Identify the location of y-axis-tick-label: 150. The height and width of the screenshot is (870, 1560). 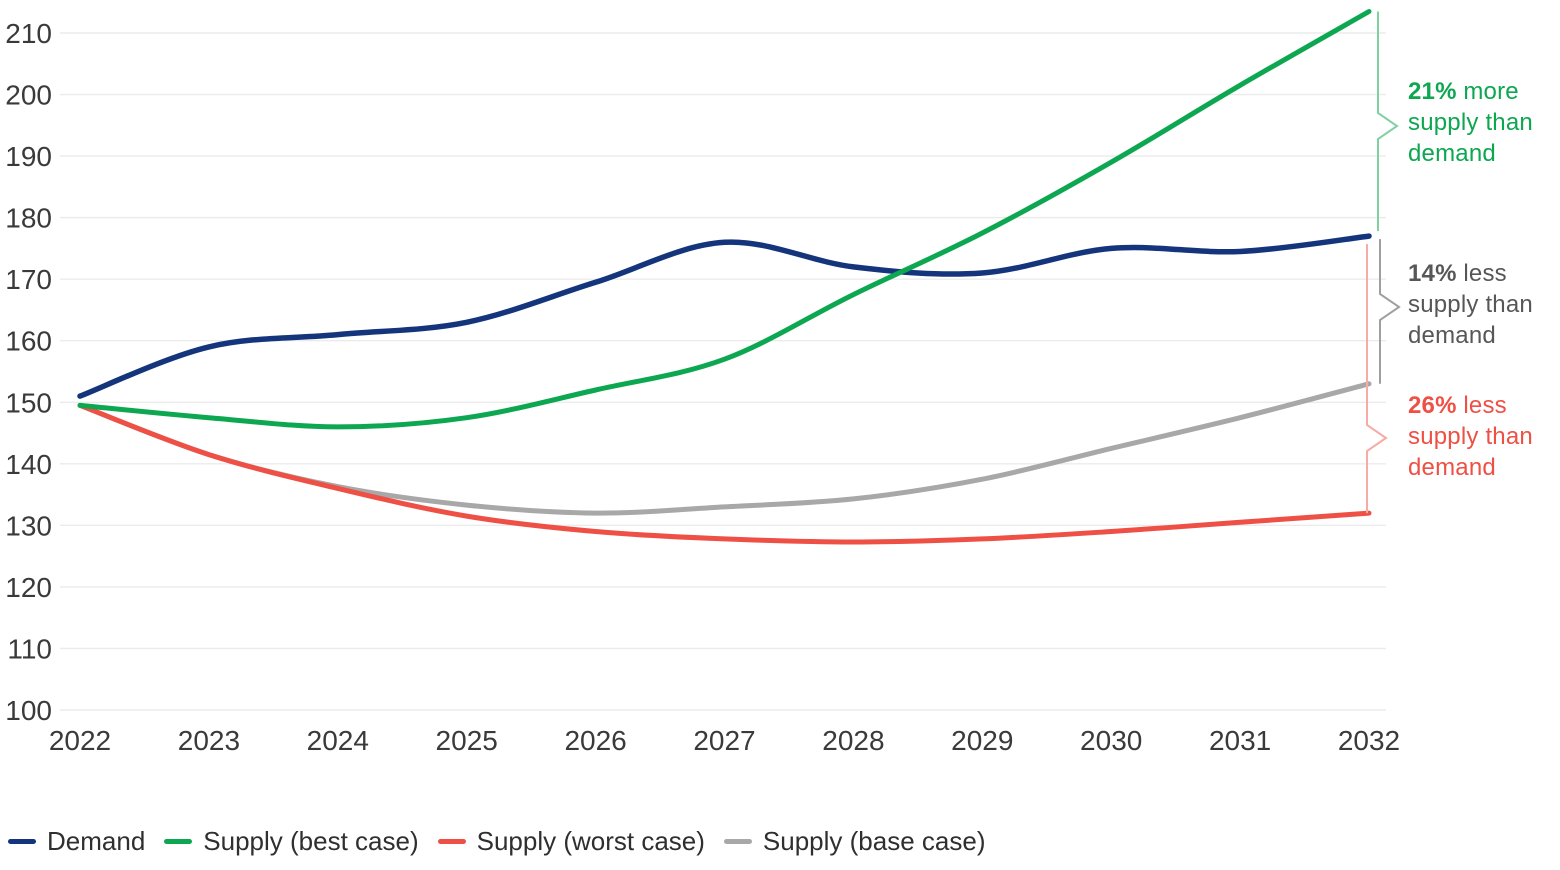
(28, 402).